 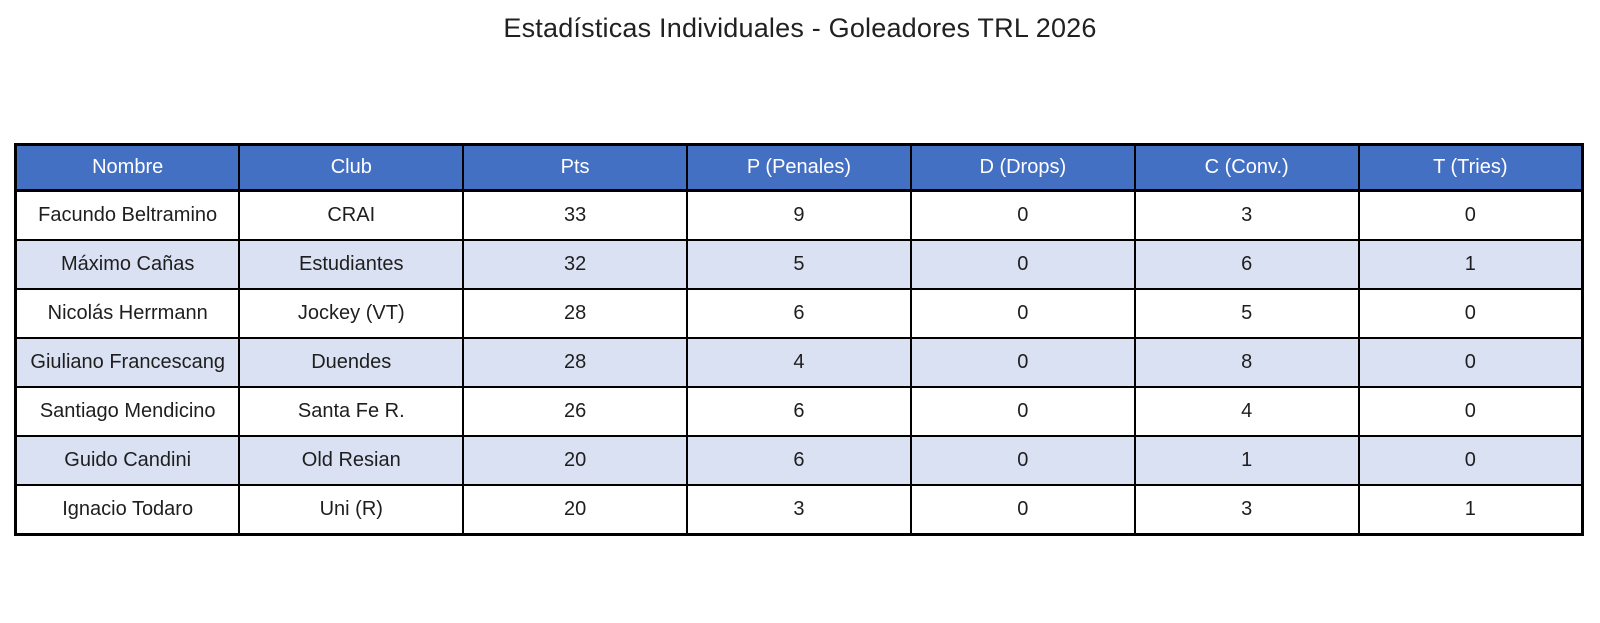 I want to click on cell-conv: 5, so click(x=1246, y=313).